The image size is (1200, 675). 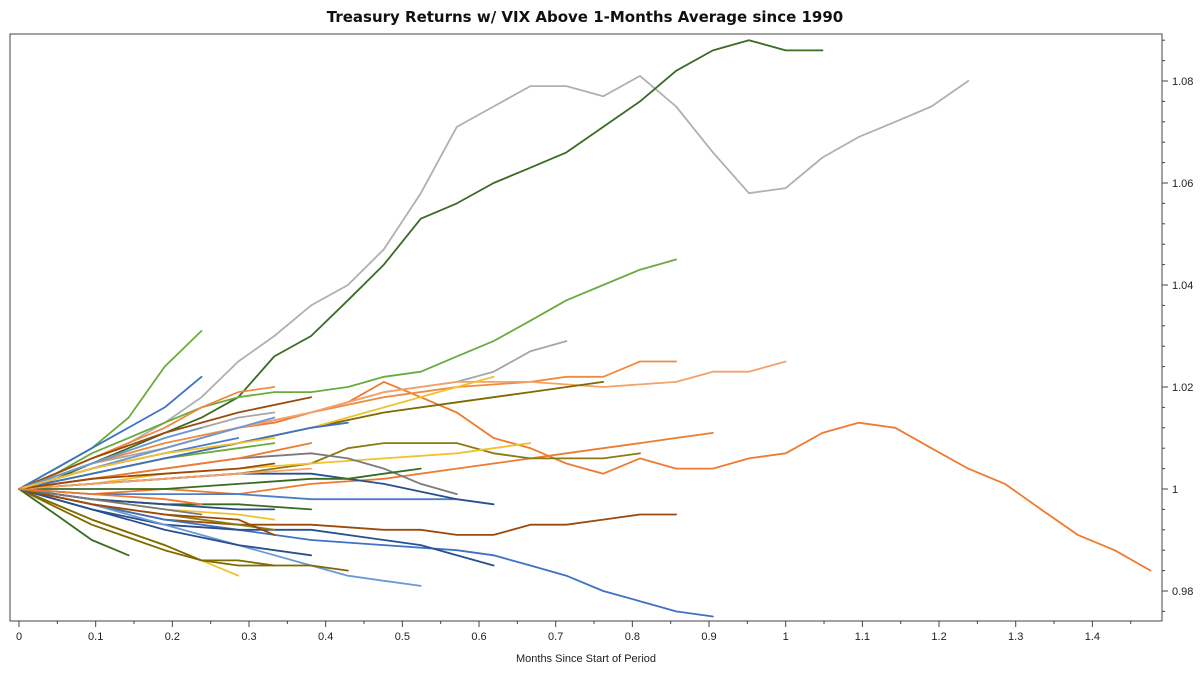 I want to click on x-tick-label: 1.4, so click(x=1092, y=637).